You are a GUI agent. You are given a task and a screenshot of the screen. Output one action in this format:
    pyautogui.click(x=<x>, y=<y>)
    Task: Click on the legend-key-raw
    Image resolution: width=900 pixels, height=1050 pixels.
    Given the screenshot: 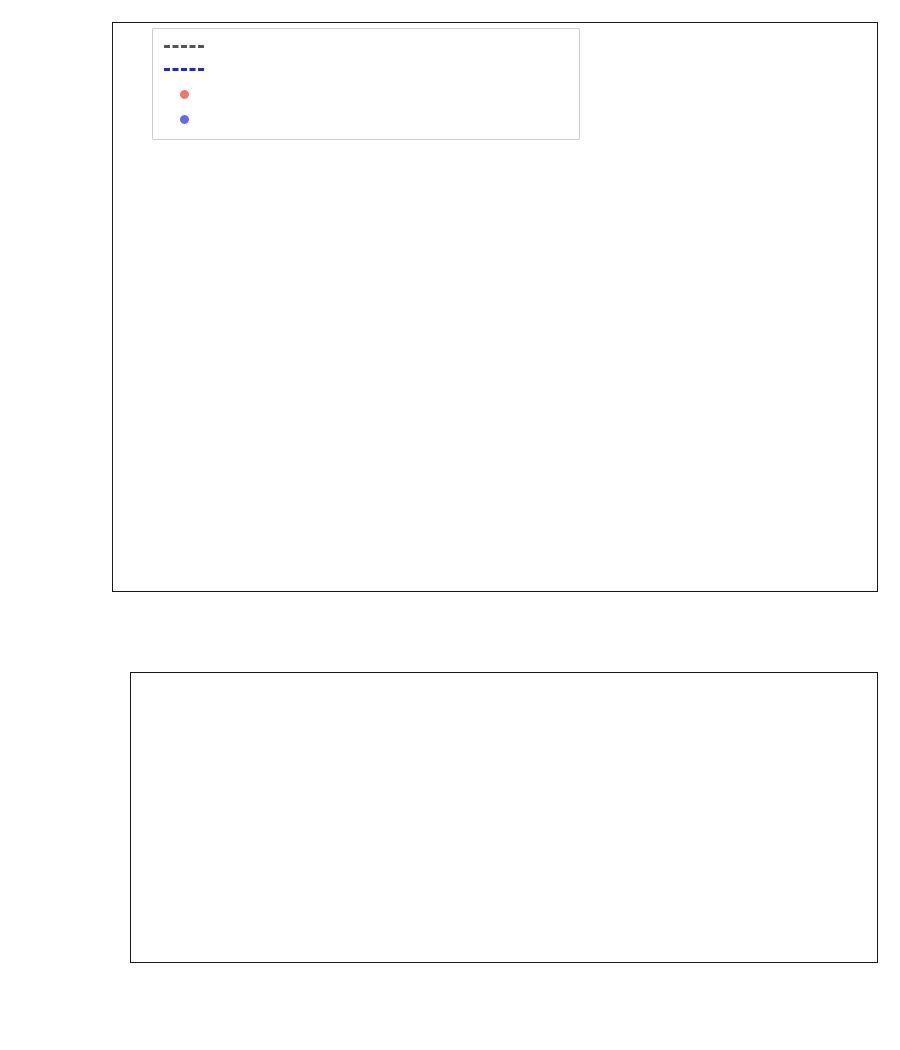 What is the action you would take?
    pyautogui.click(x=184, y=95)
    